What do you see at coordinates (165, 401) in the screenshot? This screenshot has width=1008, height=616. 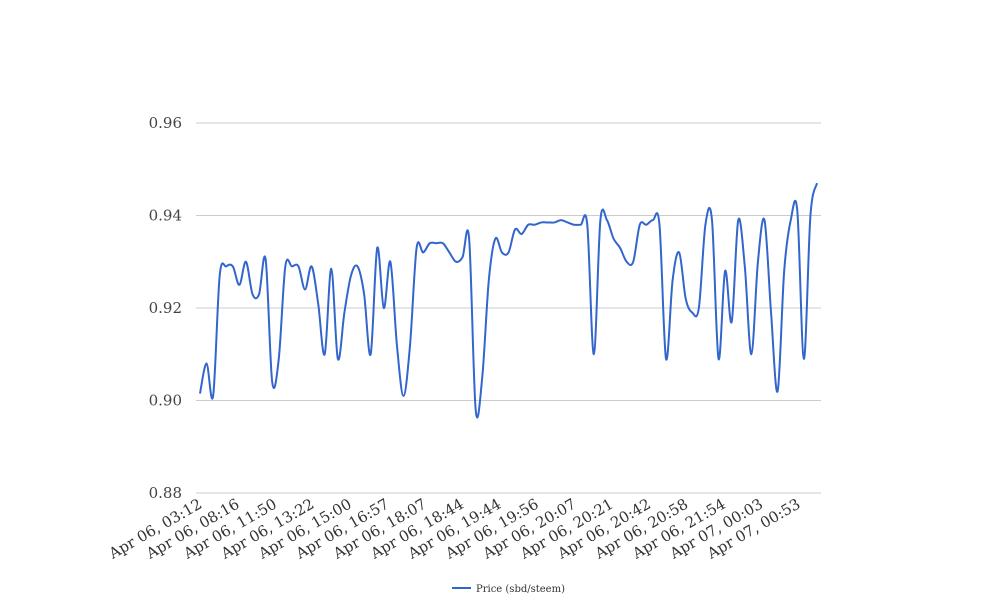 I see `y-tick-label: 0.90` at bounding box center [165, 401].